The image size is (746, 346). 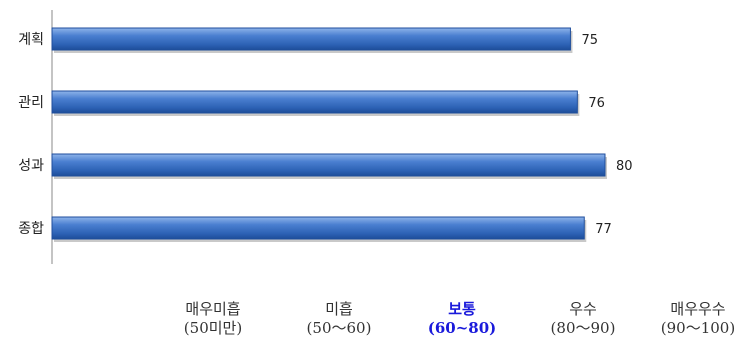 What do you see at coordinates (624, 166) in the screenshot?
I see `data-label: 80` at bounding box center [624, 166].